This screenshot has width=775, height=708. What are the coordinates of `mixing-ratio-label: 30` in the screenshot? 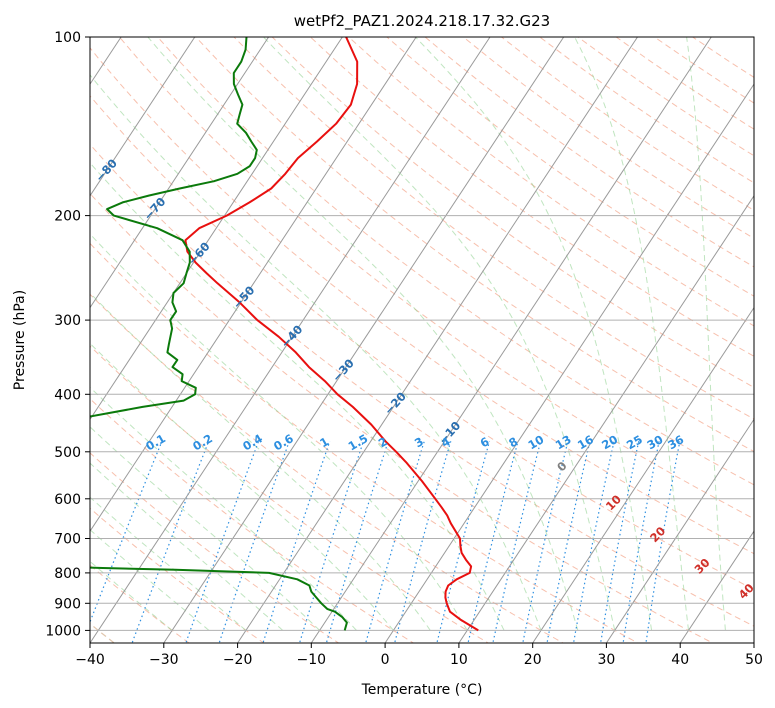 It's located at (655, 442).